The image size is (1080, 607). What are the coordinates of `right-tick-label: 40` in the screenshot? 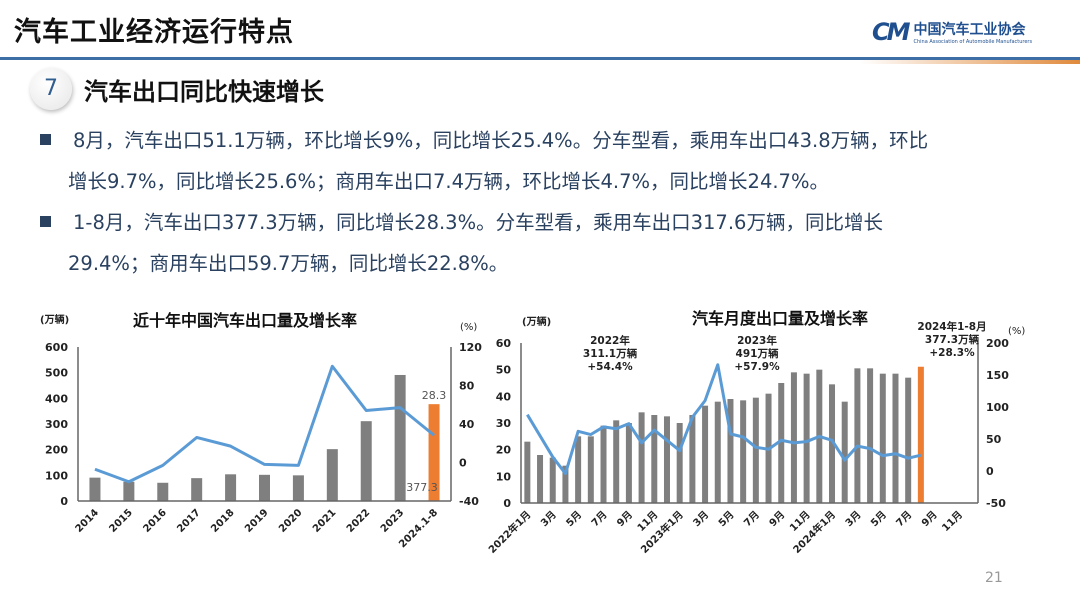 It's located at (467, 424).